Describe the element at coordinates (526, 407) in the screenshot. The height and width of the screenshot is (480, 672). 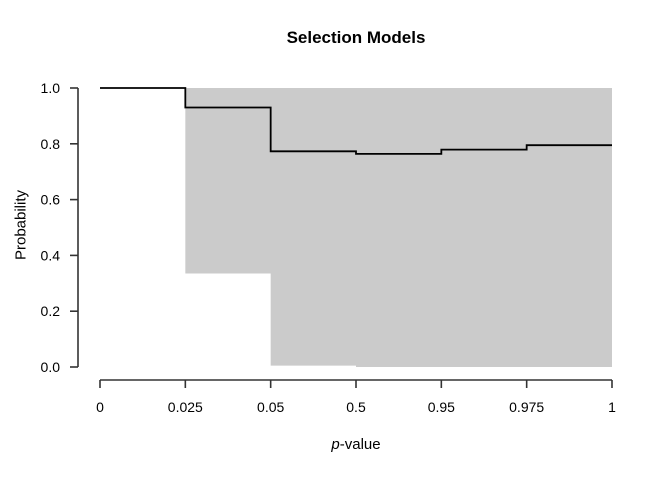
I see `x-tick-label: 0.975` at that location.